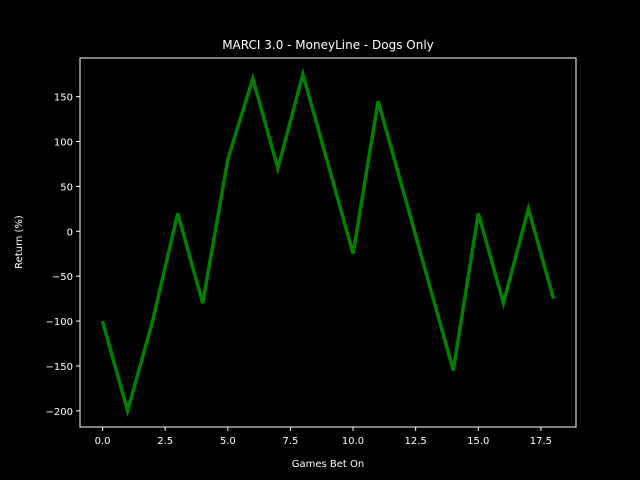  I want to click on y-tick-label: −50, so click(62, 277).